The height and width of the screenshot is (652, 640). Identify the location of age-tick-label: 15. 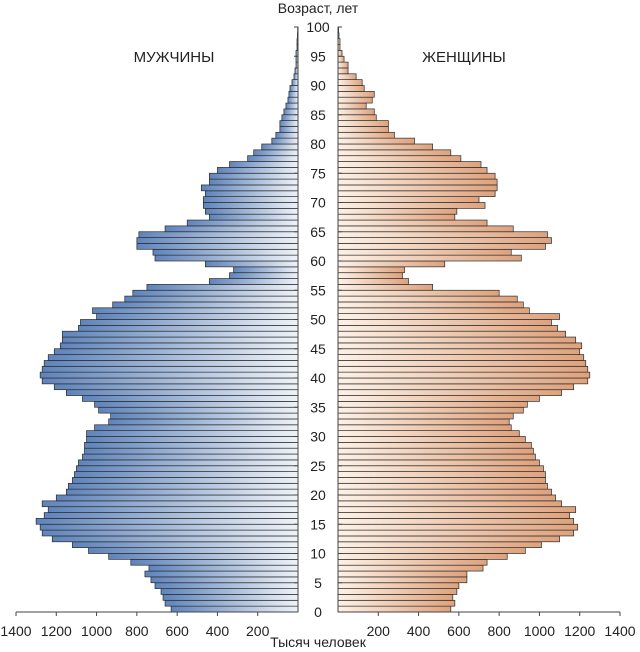
(318, 524).